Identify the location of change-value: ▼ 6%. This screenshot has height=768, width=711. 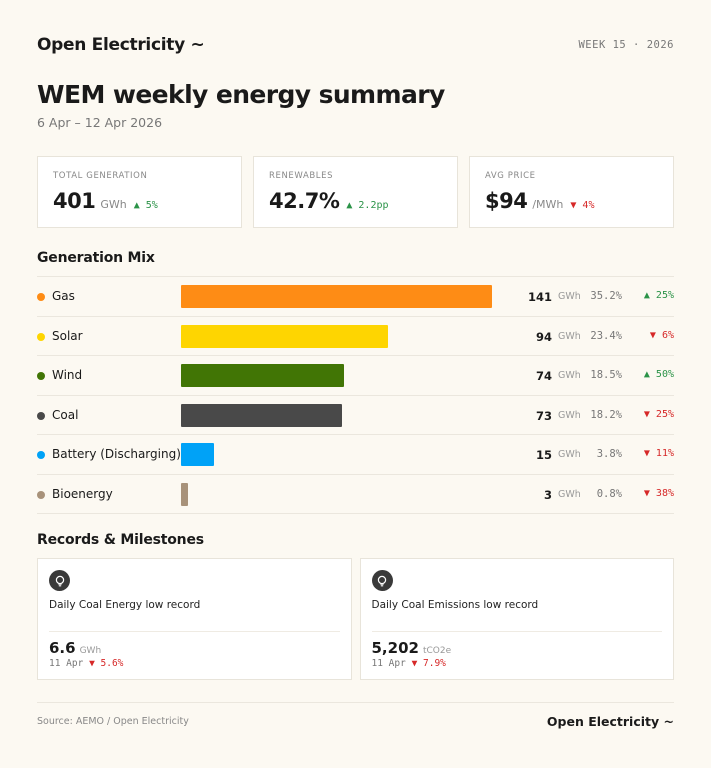
(661, 335).